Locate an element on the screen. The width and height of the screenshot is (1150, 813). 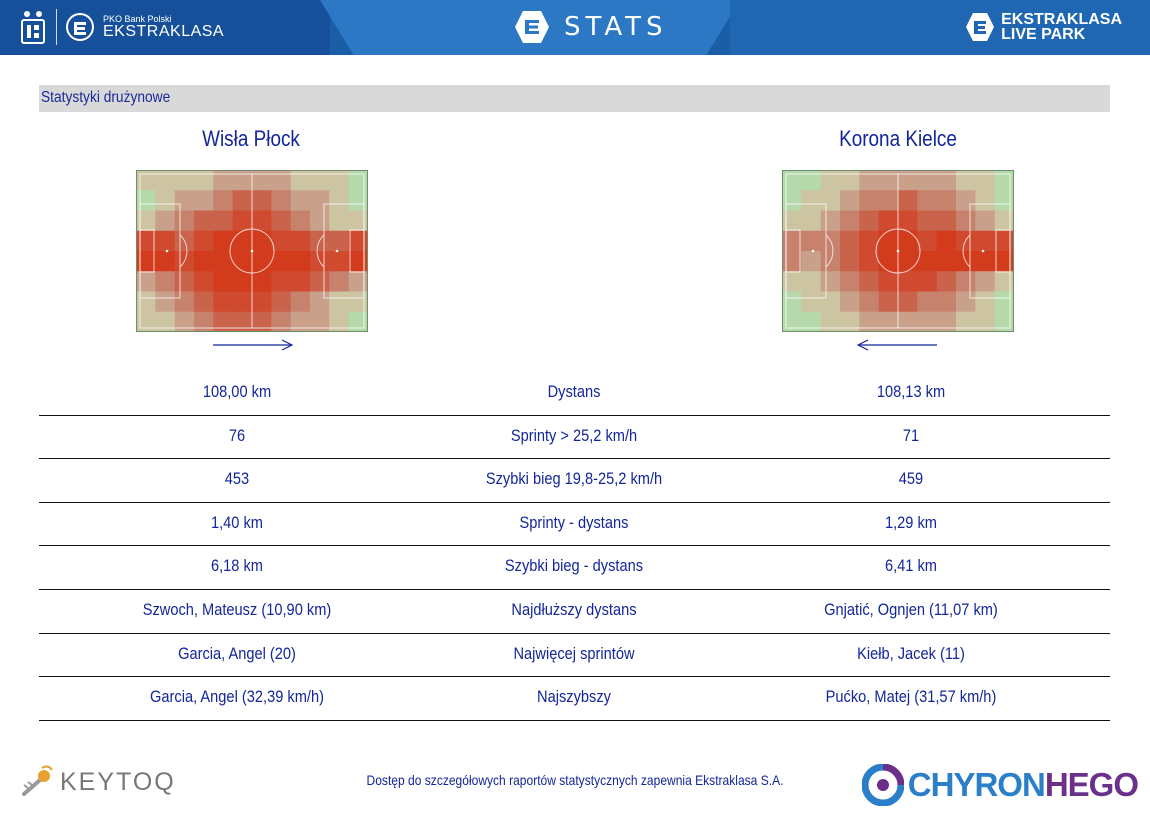
away-value: Kiełb, Jacek (11) is located at coordinates (911, 653).